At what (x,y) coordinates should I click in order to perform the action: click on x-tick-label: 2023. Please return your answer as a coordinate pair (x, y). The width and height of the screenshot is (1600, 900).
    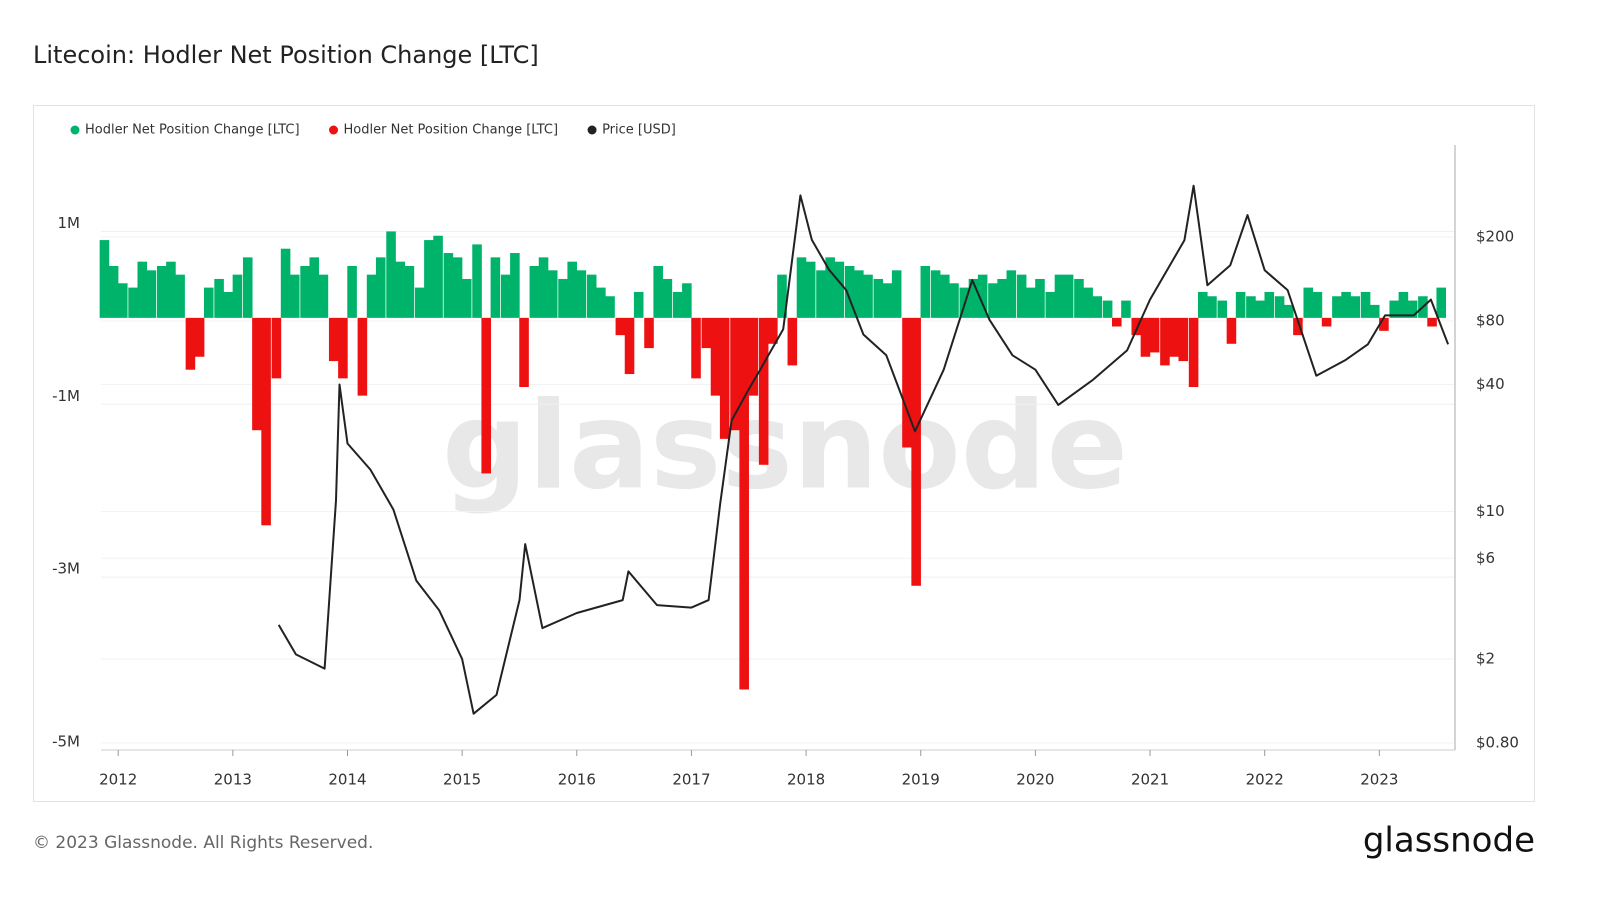
    Looking at the image, I should click on (1379, 780).